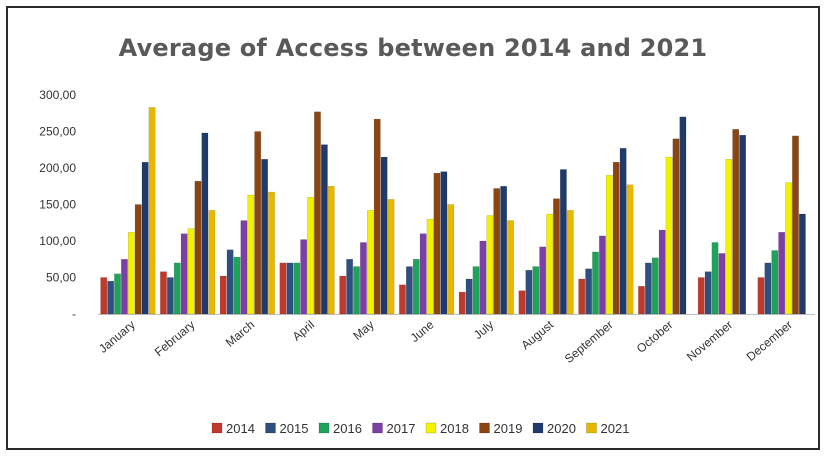 This screenshot has height=456, width=830. I want to click on bar-2018-june, so click(430, 266).